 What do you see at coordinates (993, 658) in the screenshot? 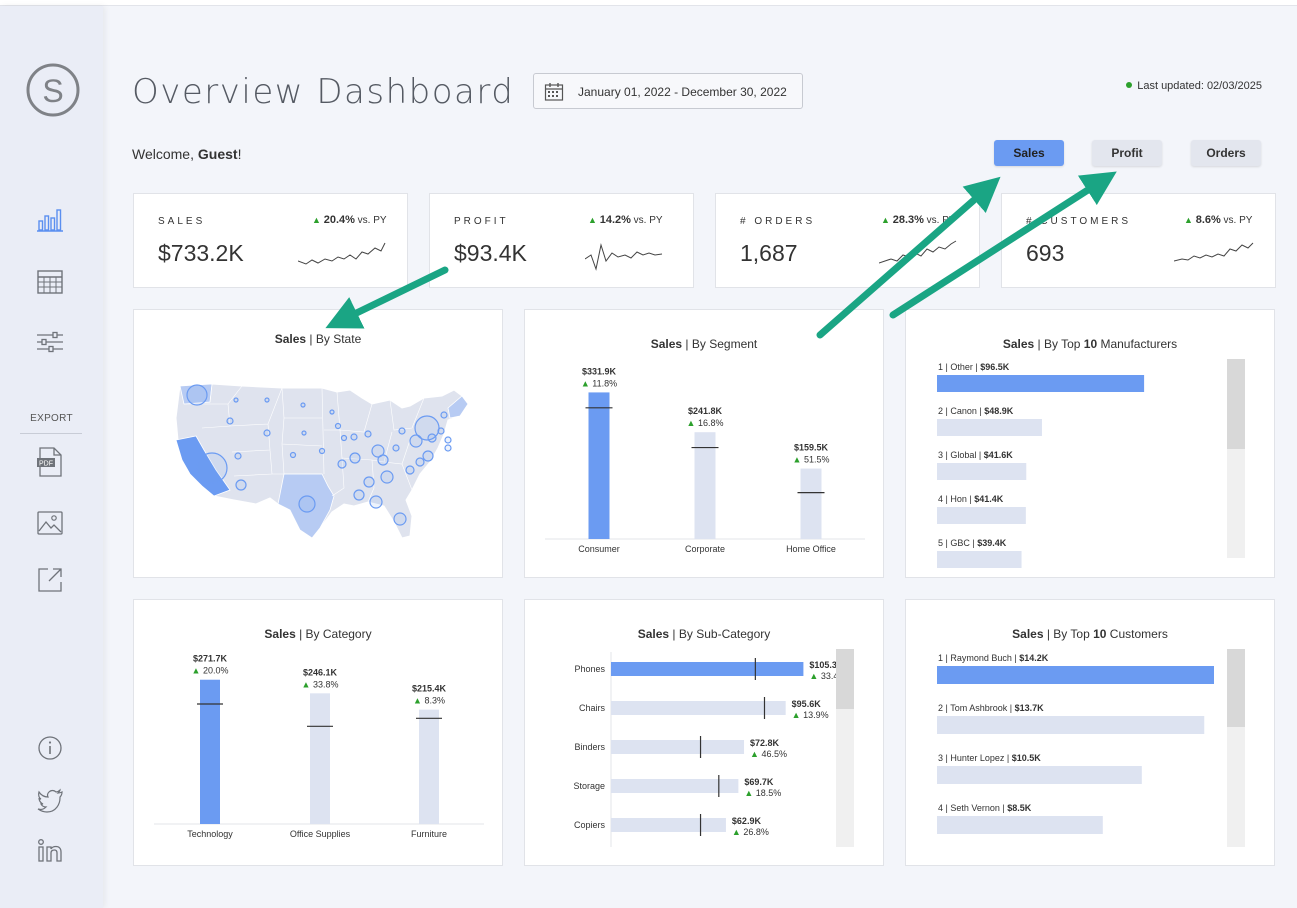
I see `rank-label: 1 | Raymond Buch | $14.2K` at bounding box center [993, 658].